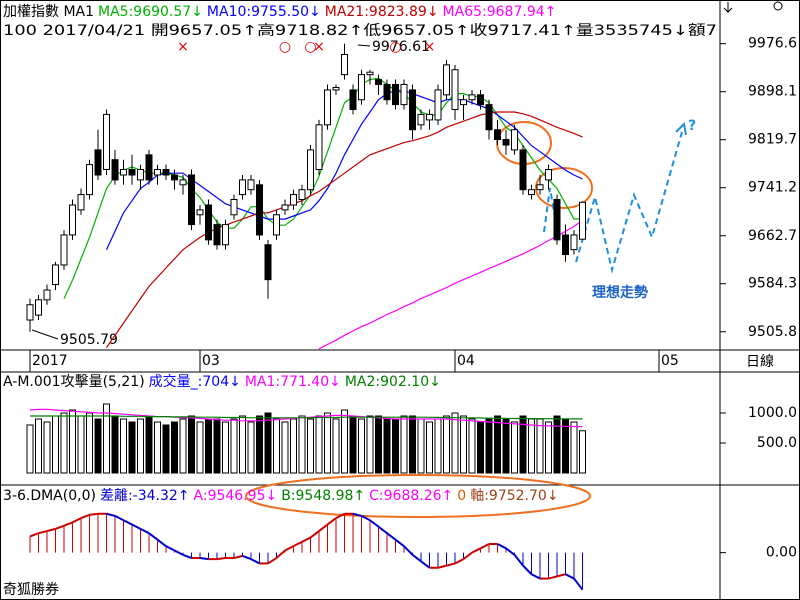 The height and width of the screenshot is (600, 800). Describe the element at coordinates (772, 188) in the screenshot. I see `y-tick-label: 9741.2` at that location.